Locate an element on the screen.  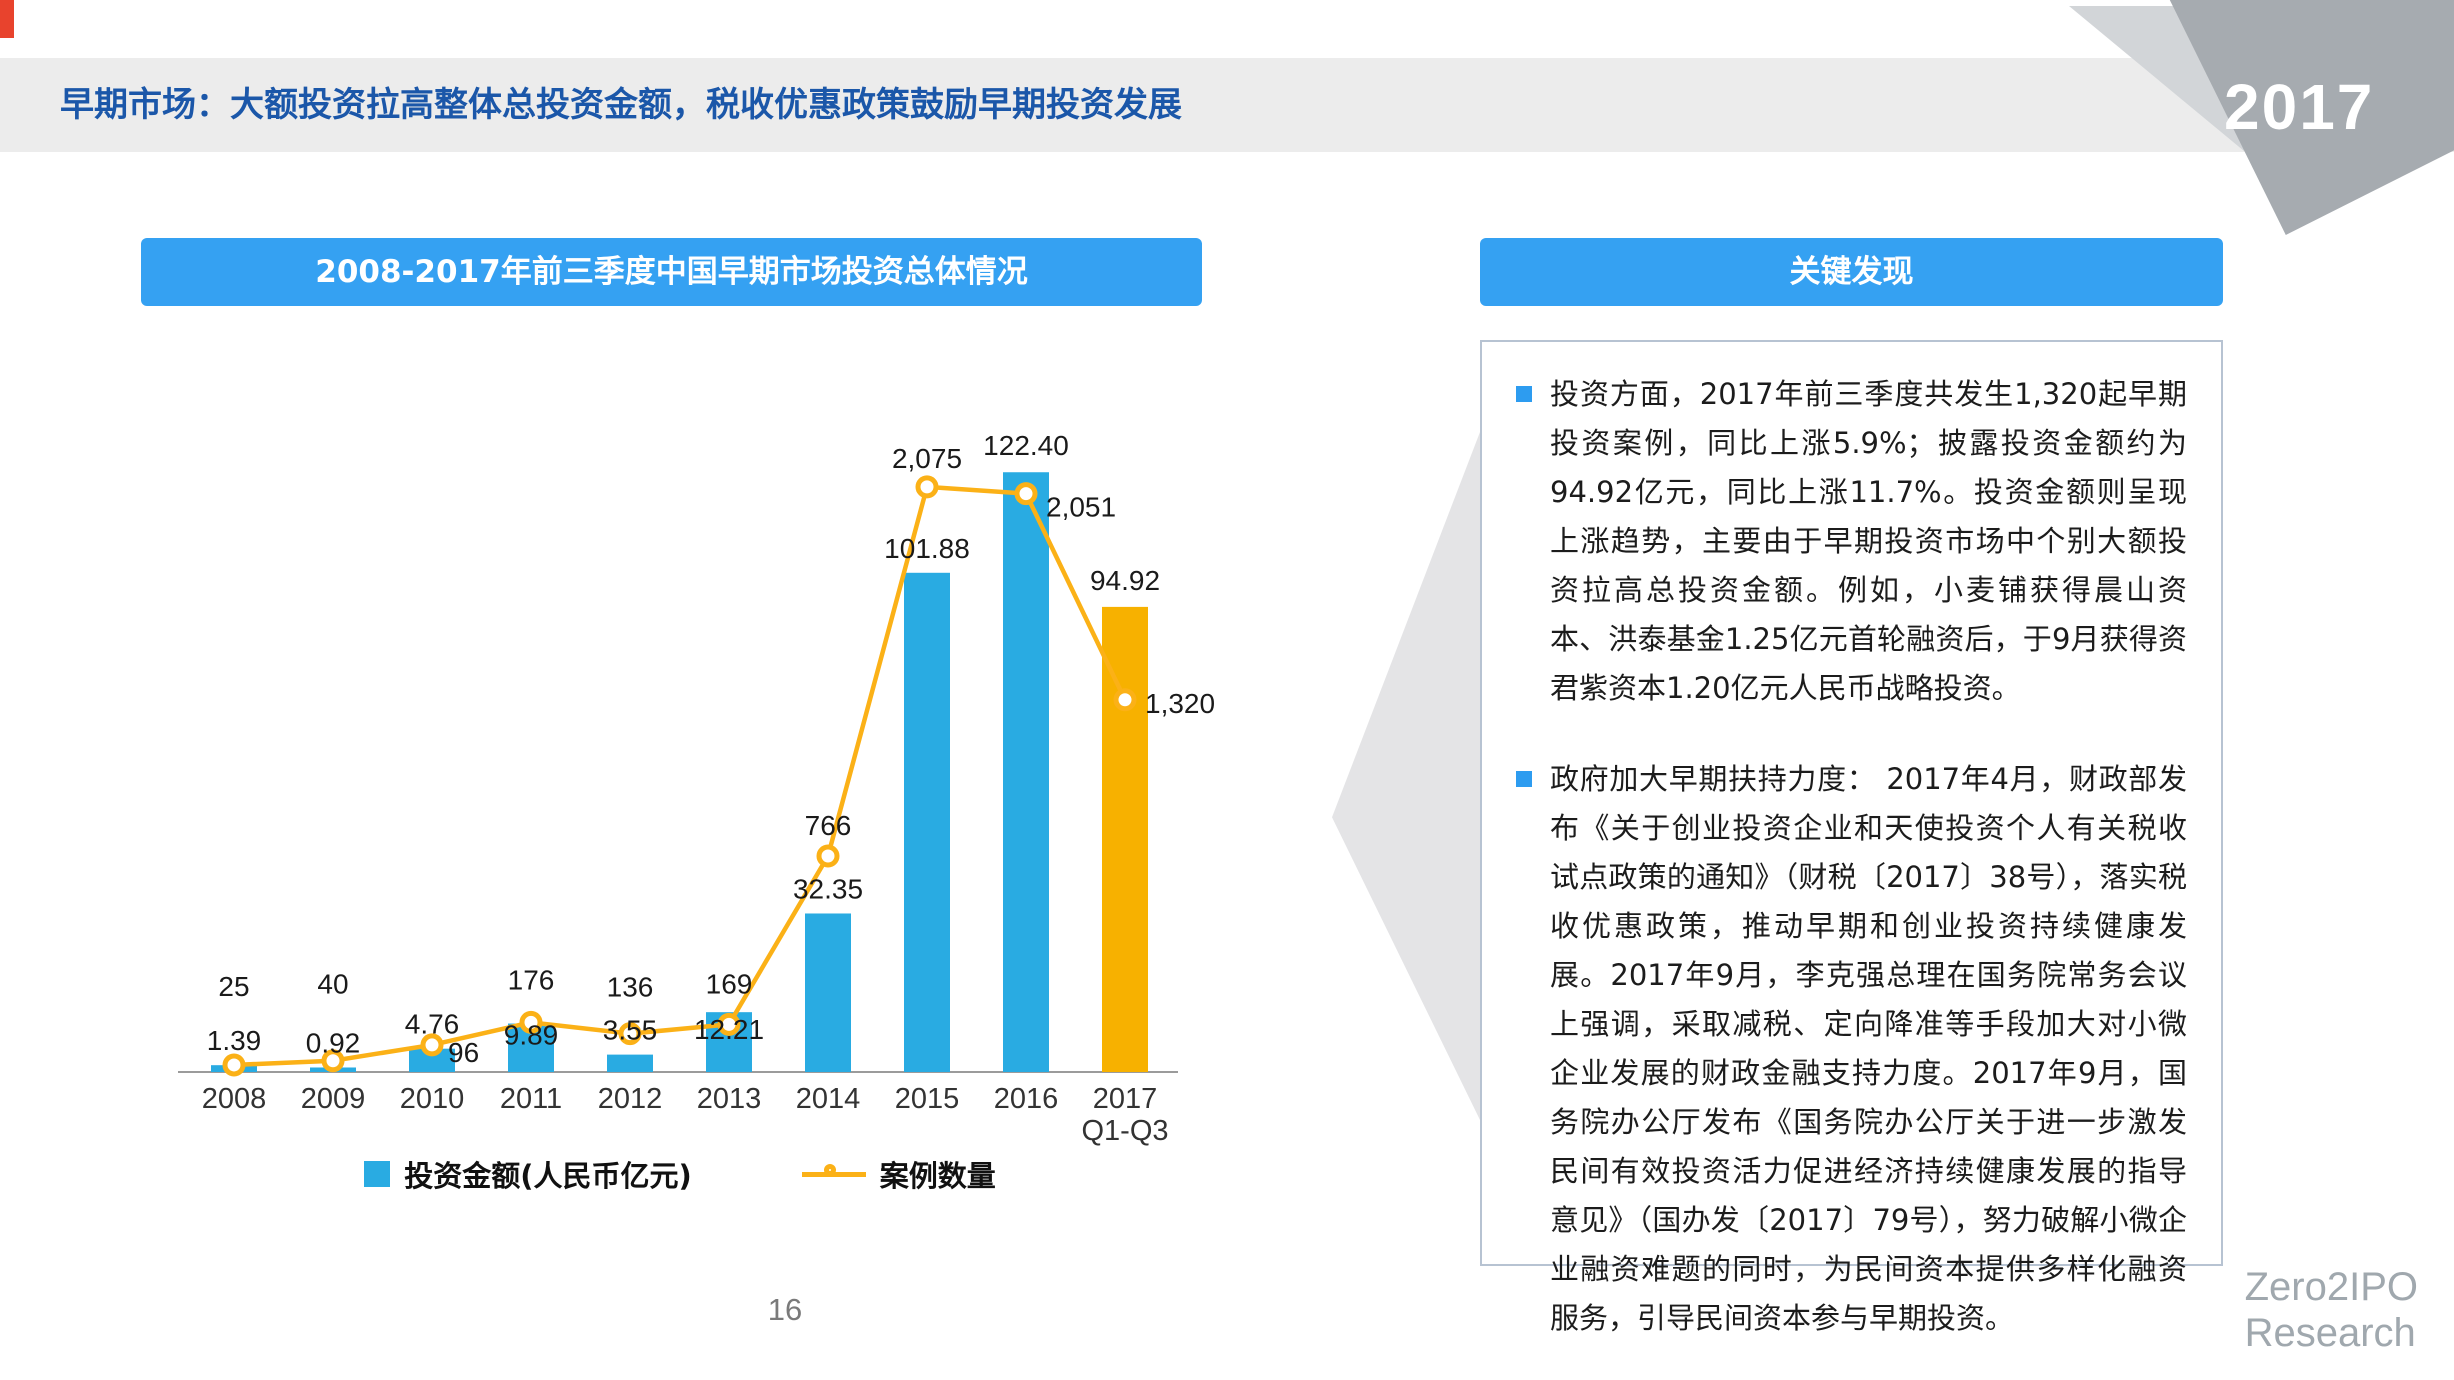
bar-value-label: 9.89 is located at coordinates (531, 1035).